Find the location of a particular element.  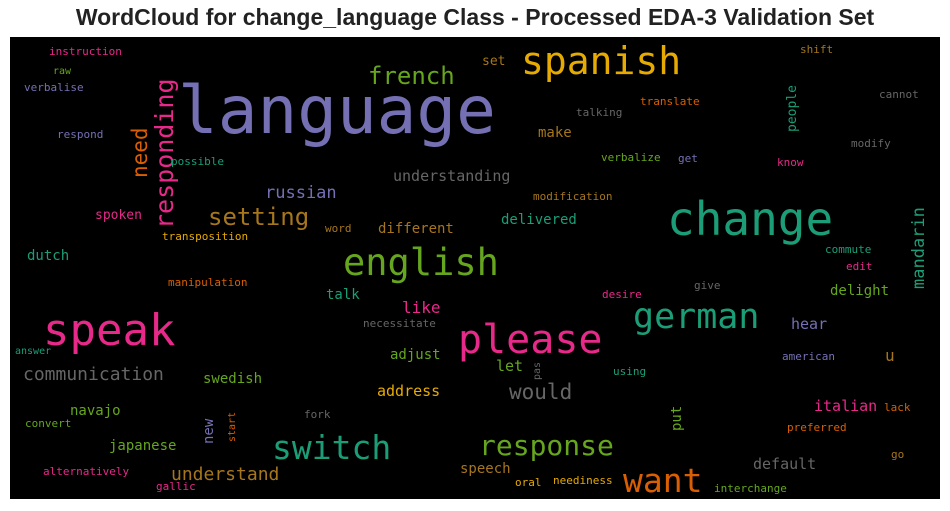

word-need: need is located at coordinates (140, 152).